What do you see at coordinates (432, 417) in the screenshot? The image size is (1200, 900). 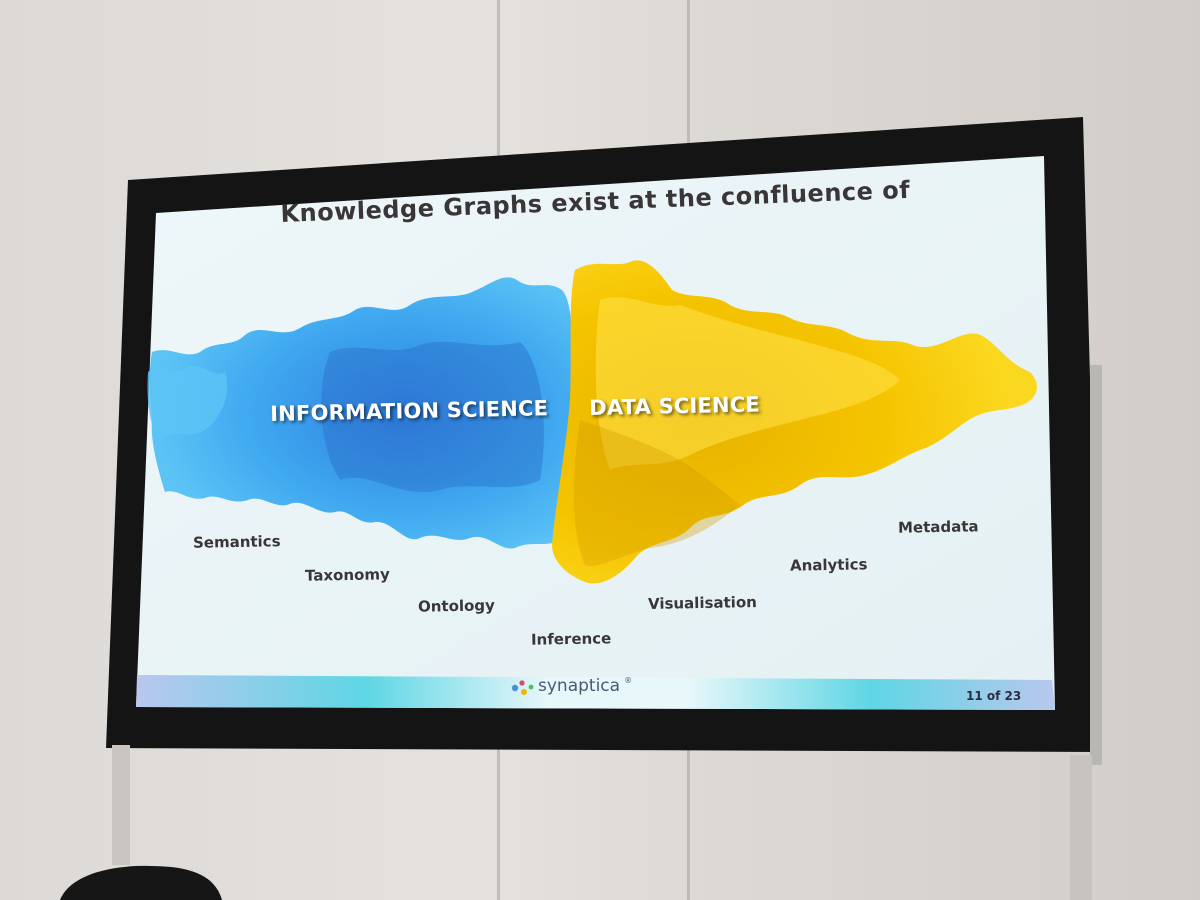 I see `blue-ink-shadow` at bounding box center [432, 417].